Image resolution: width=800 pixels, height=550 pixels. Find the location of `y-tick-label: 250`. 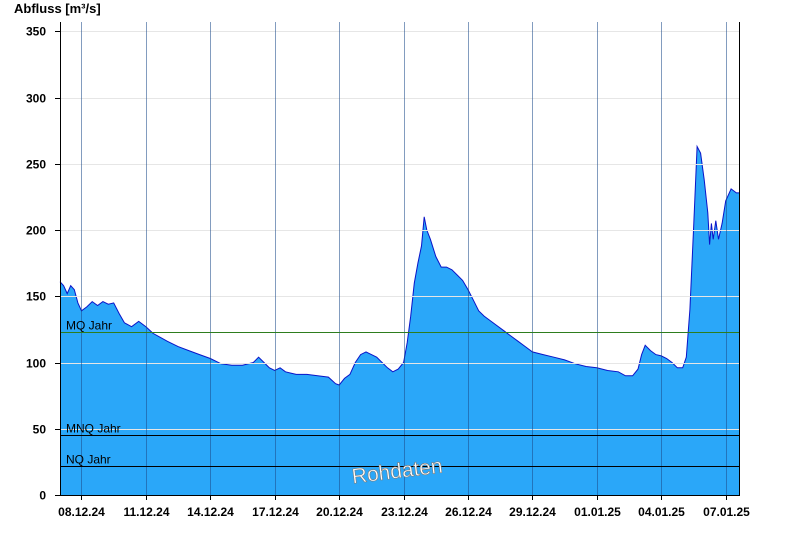

y-tick-label: 250 is located at coordinates (36, 165).